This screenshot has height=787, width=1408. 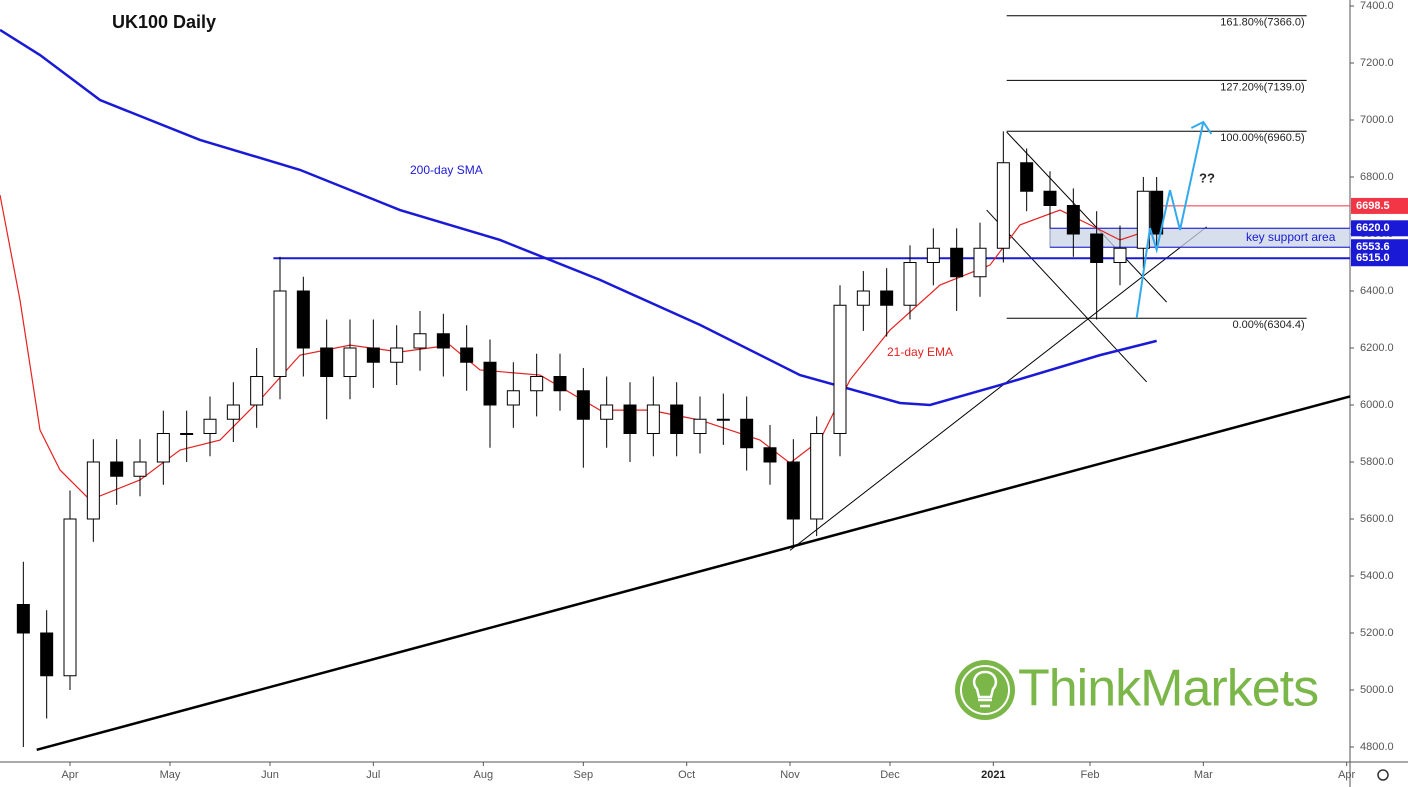 I want to click on x-tick-label: Jul, so click(x=373, y=775).